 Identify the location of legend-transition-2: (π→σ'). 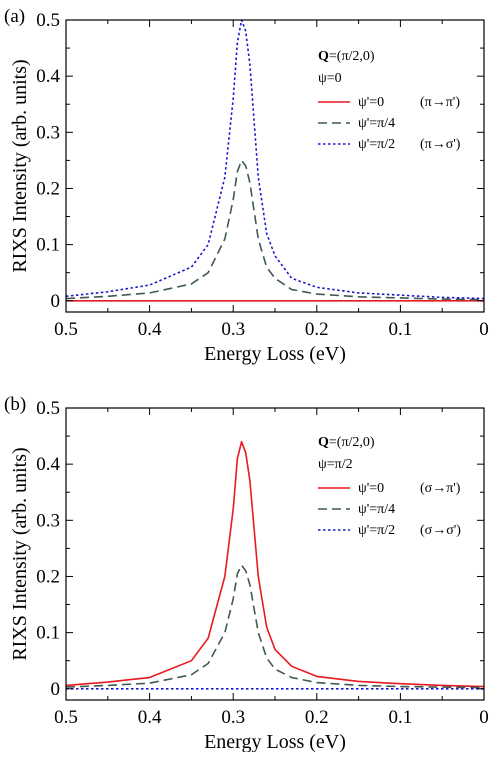
(440, 144).